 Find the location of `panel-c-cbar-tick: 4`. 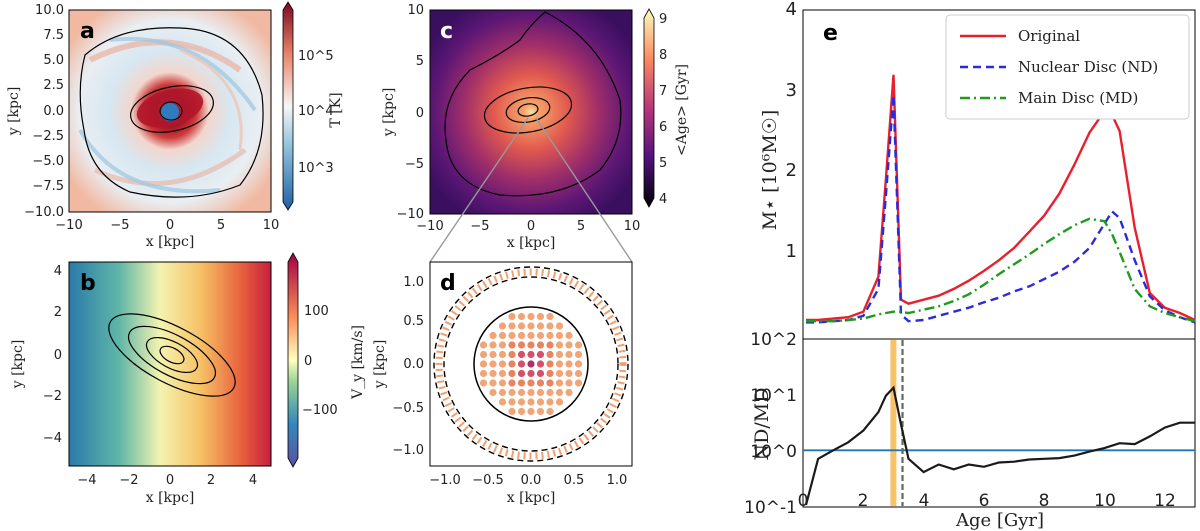

panel-c-cbar-tick: 4 is located at coordinates (663, 199).